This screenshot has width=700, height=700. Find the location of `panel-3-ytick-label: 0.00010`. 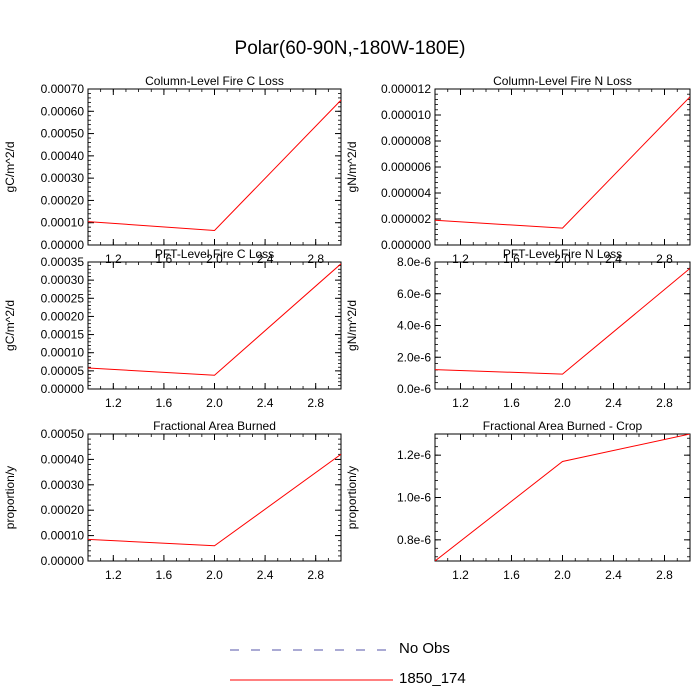

panel-3-ytick-label: 0.00010 is located at coordinates (63, 353).